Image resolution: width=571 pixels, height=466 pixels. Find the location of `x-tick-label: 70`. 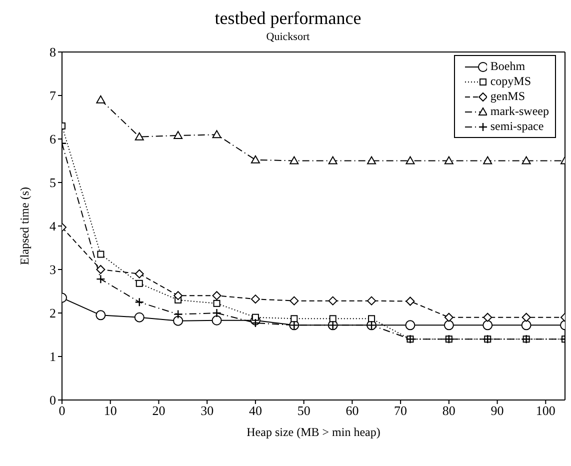

x-tick-label: 70 is located at coordinates (401, 410).